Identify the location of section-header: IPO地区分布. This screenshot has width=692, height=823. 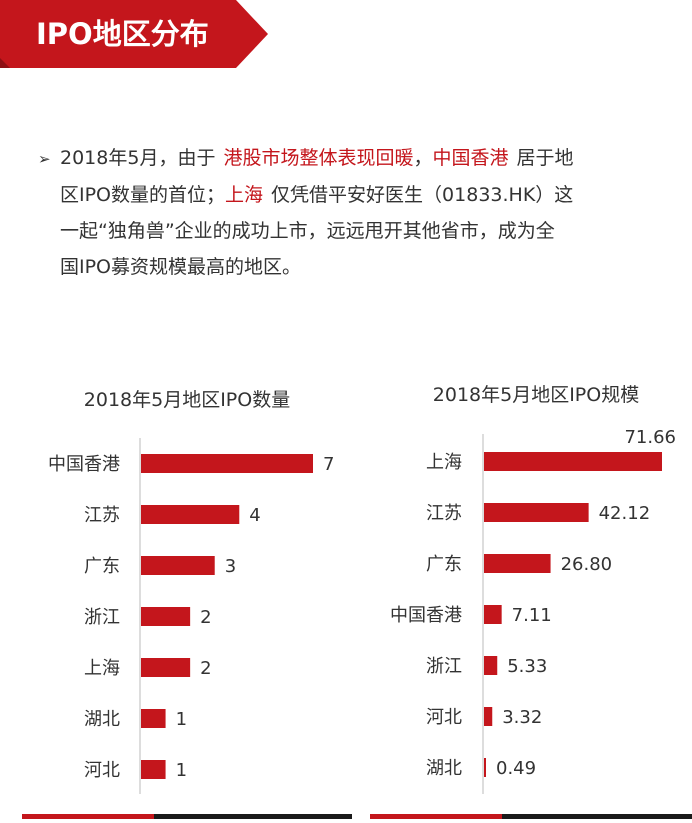
(134, 34).